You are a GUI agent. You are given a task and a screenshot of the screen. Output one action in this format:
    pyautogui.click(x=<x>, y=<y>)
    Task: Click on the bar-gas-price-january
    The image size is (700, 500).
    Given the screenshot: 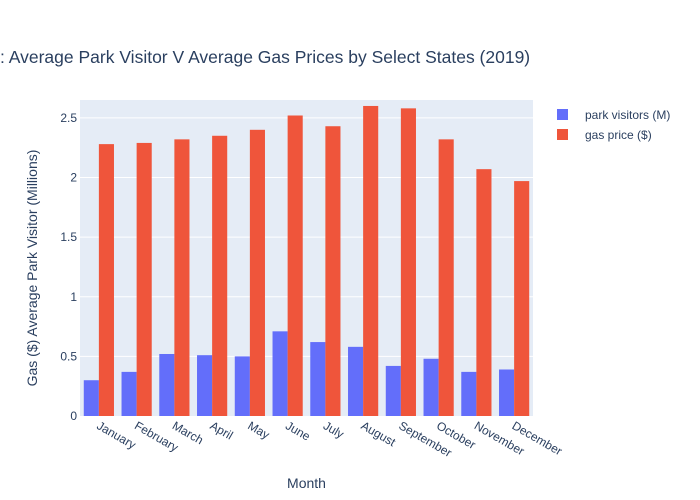 What is the action you would take?
    pyautogui.click(x=106, y=280)
    